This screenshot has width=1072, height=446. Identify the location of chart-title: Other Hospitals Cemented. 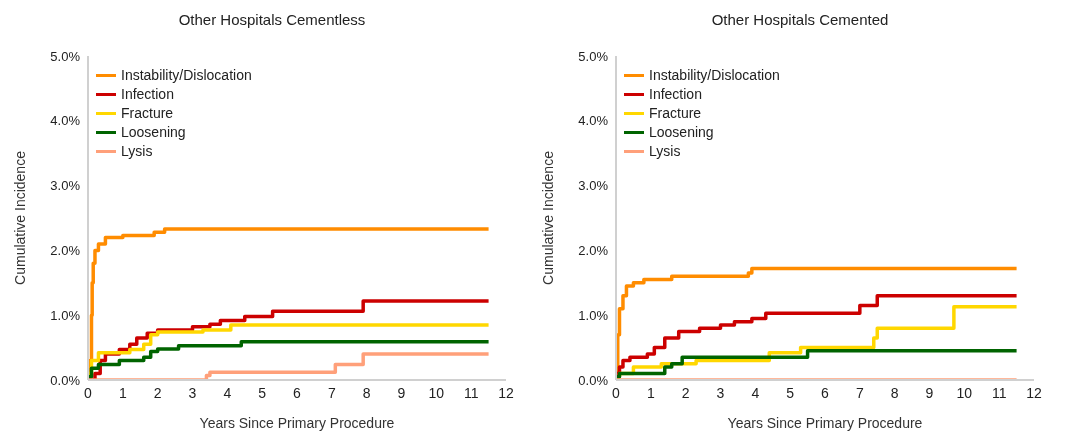
(800, 20).